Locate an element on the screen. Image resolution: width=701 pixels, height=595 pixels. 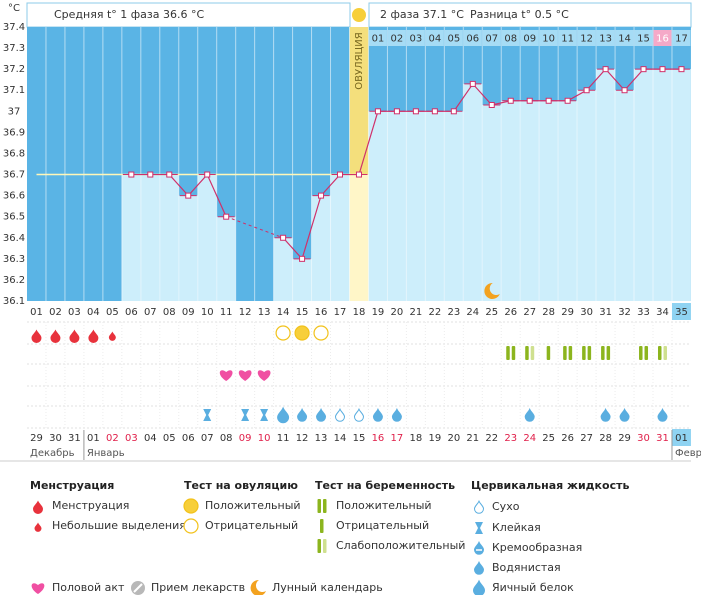
phase2-day-label: 03 is located at coordinates (416, 39).